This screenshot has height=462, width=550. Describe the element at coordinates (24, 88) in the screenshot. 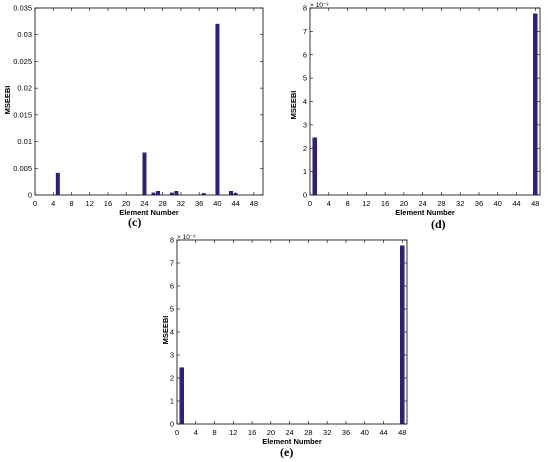

I see `y-tick-label: 0.02` at that location.